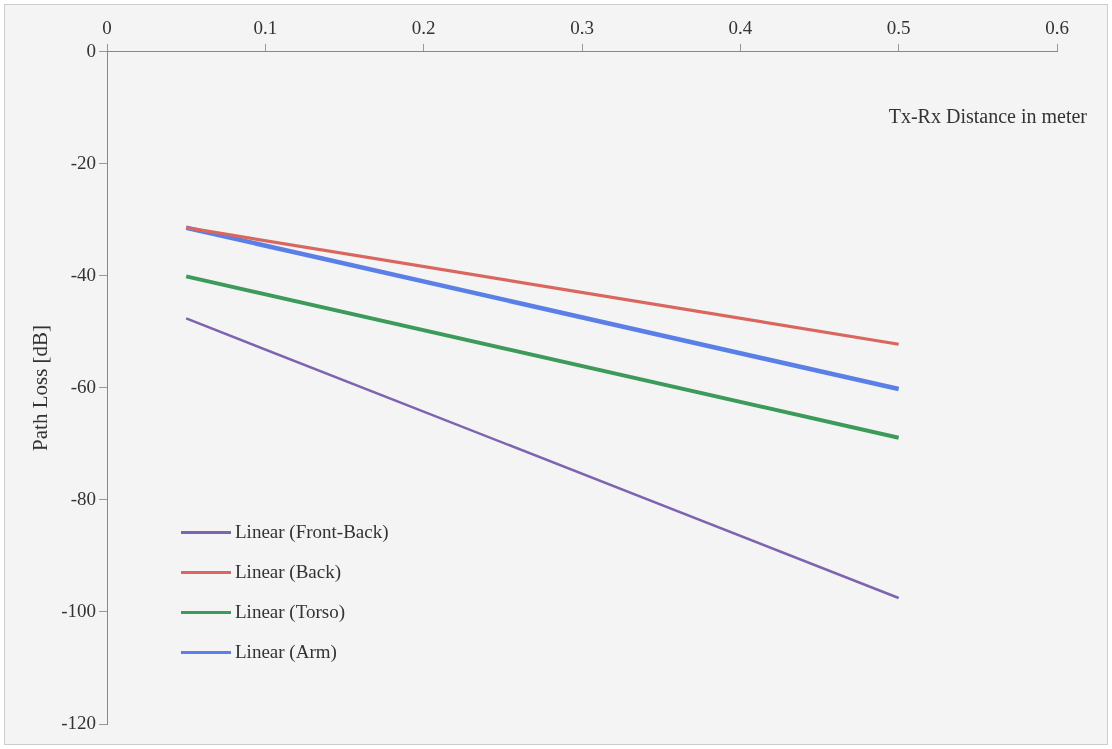 This screenshot has height=749, width=1112. Describe the element at coordinates (898, 28) in the screenshot. I see `x-tick-label: 0.5` at that location.